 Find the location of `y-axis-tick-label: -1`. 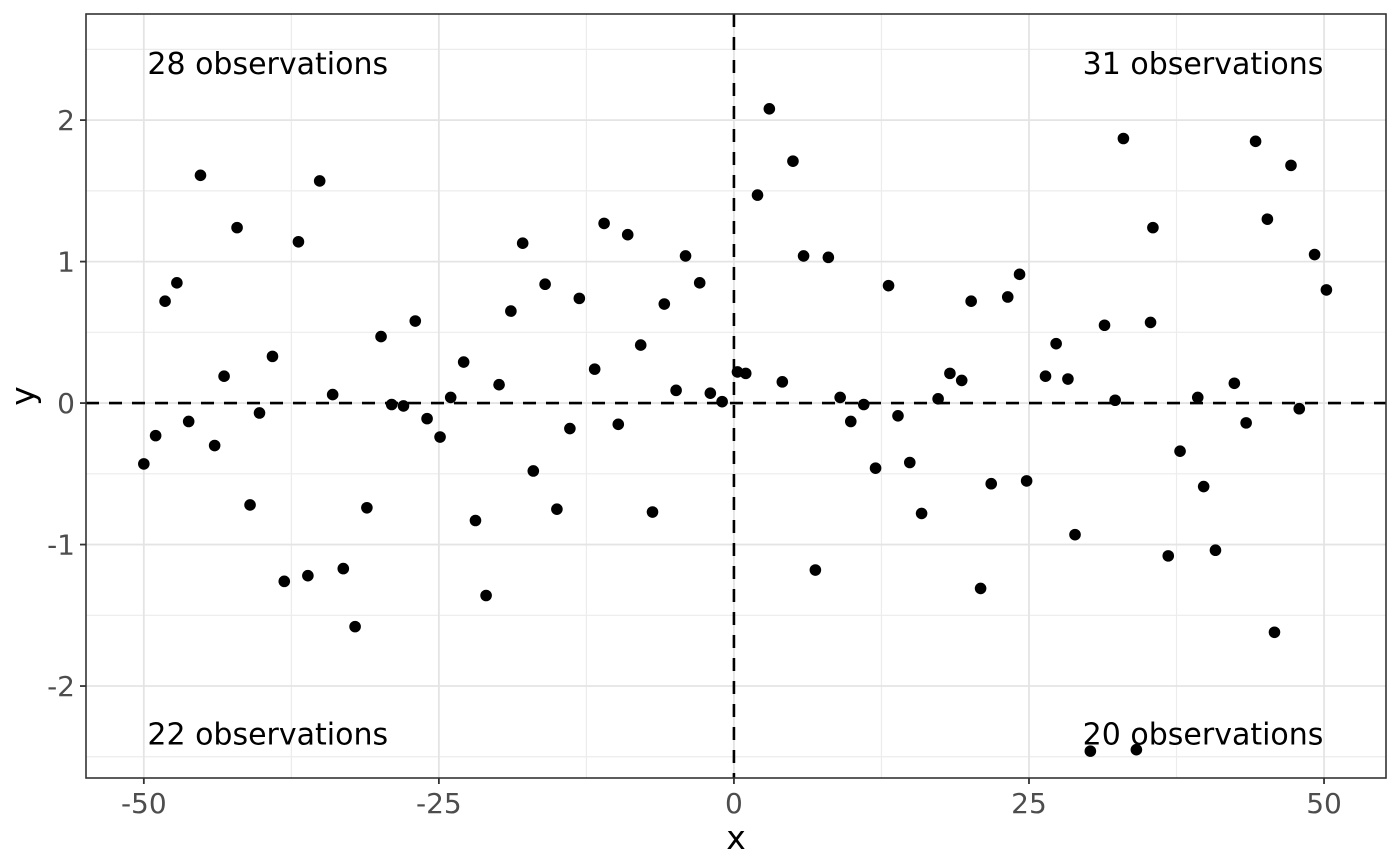

y-axis-tick-label: -1 is located at coordinates (61, 545).